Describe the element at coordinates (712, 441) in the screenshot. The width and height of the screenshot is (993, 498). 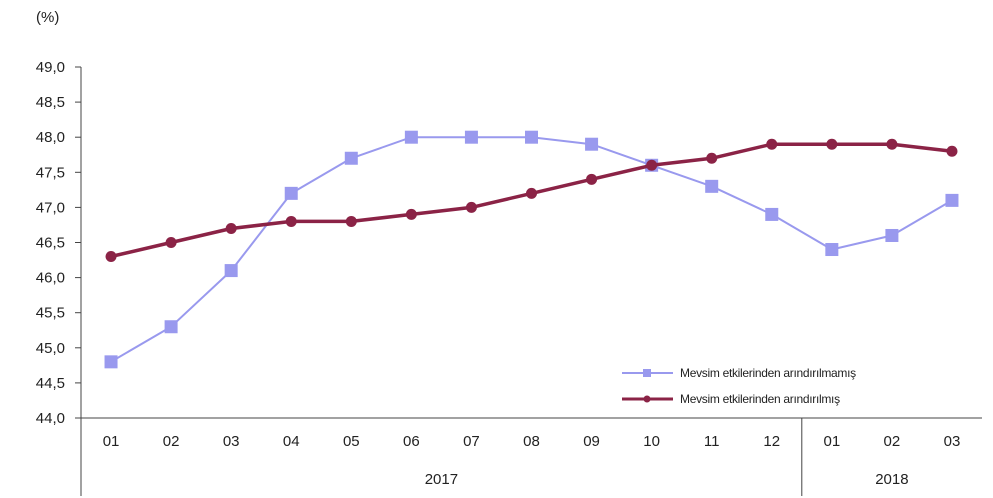
I see `x-tick-label: 11` at that location.